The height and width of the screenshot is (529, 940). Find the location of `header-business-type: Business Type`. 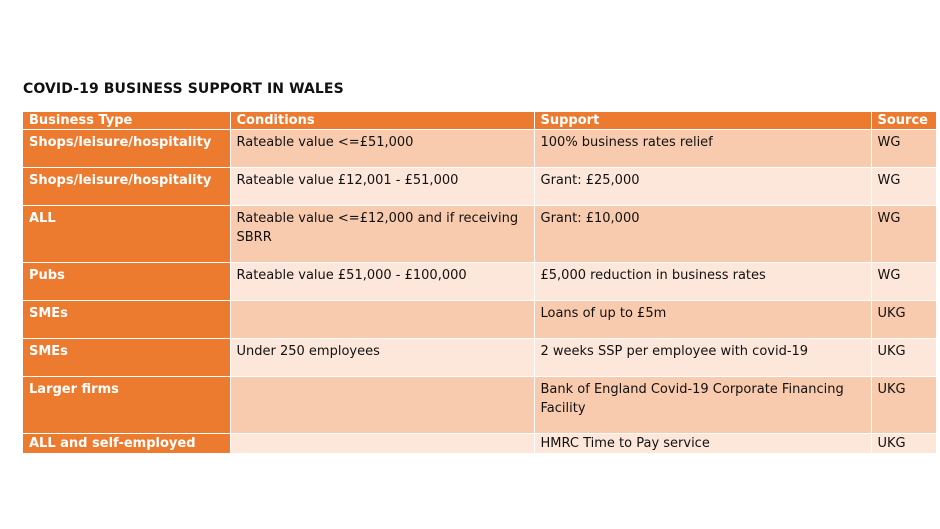

header-business-type: Business Type is located at coordinates (127, 121).